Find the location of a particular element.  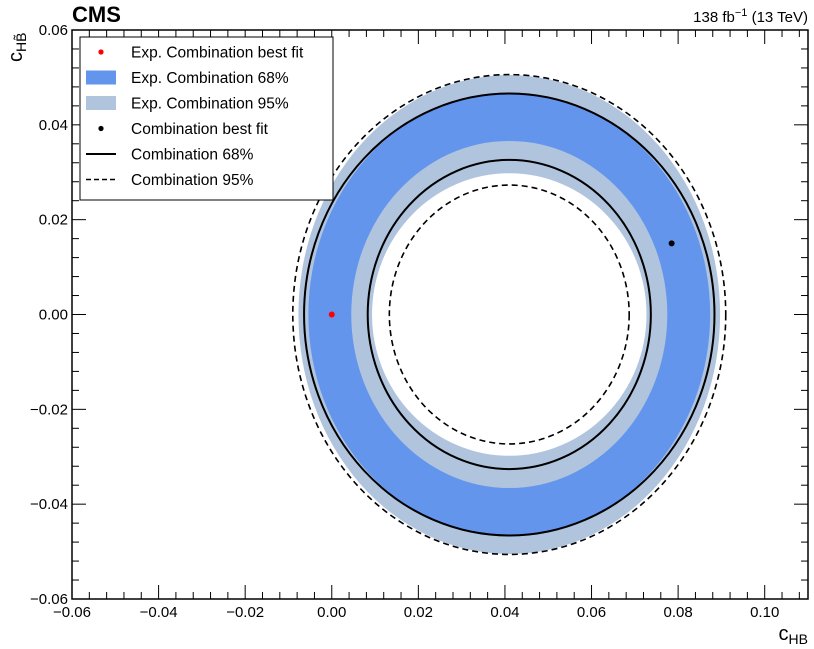

x-tick-label: −0.04 is located at coordinates (159, 612).